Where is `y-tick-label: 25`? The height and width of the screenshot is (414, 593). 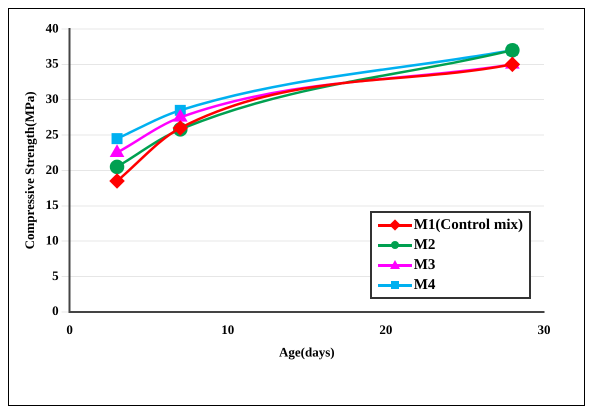 y-tick-label: 25 is located at coordinates (53, 134).